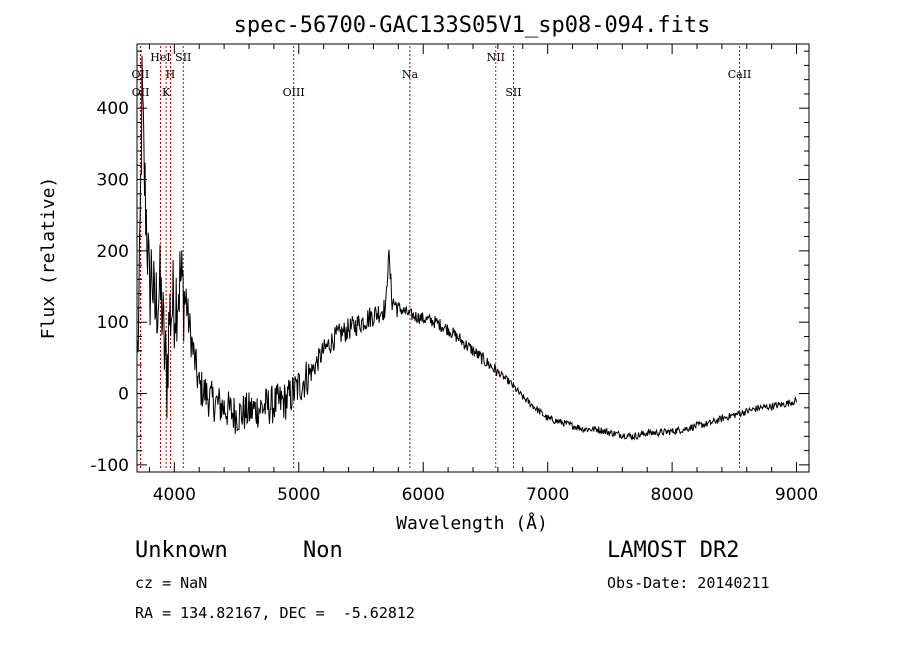  Describe the element at coordinates (123, 395) in the screenshot. I see `y-tick-label: 0` at that location.